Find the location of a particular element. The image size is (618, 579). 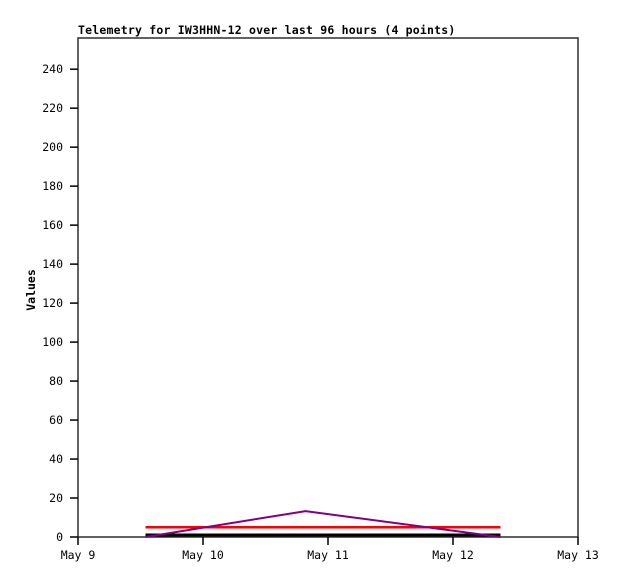

y-tick-label: 120 is located at coordinates (52, 303).